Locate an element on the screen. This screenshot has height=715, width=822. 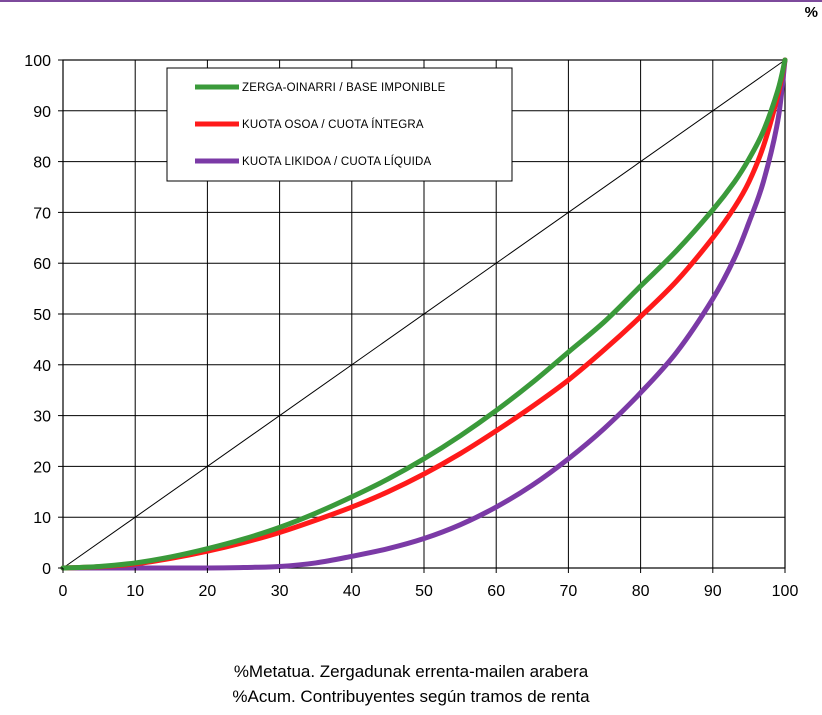
y-tick-label: 20 is located at coordinates (42, 467).